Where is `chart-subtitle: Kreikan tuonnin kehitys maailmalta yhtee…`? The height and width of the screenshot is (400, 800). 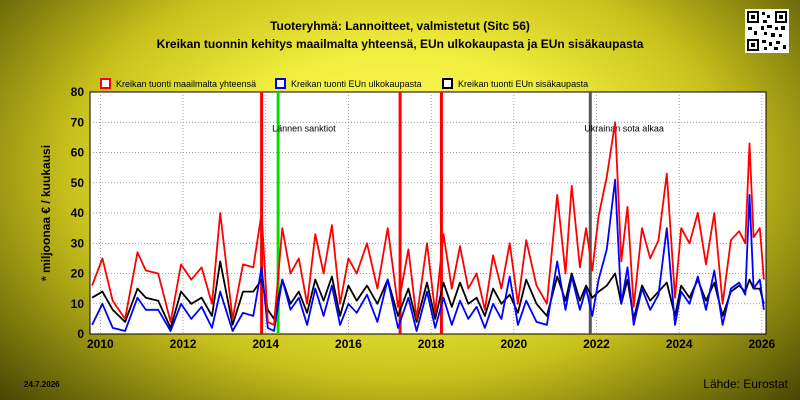
chart-subtitle: Kreikan tuonnin kehitys maailmalta yhtee… is located at coordinates (400, 44).